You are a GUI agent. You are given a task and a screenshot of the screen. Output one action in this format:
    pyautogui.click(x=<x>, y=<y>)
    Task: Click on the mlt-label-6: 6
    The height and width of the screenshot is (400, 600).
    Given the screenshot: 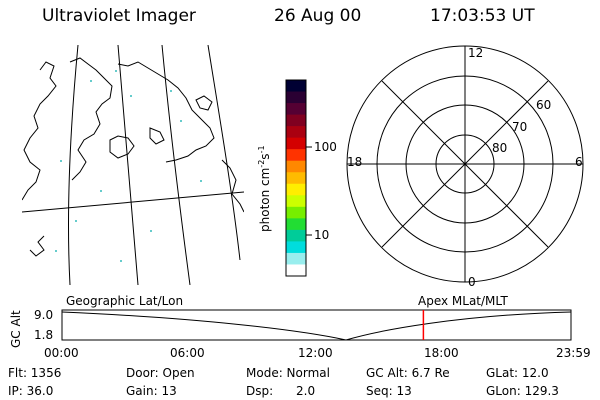 What is the action you would take?
    pyautogui.click(x=579, y=162)
    